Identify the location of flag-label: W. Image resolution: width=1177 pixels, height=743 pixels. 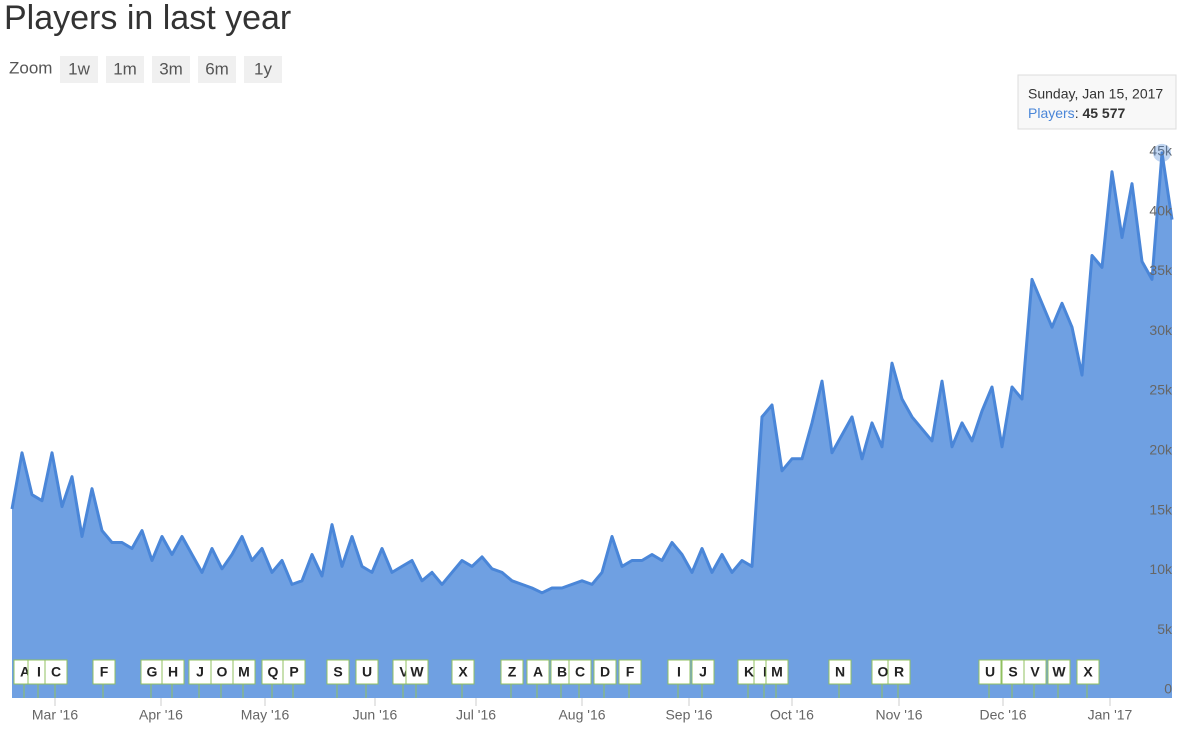
(417, 672).